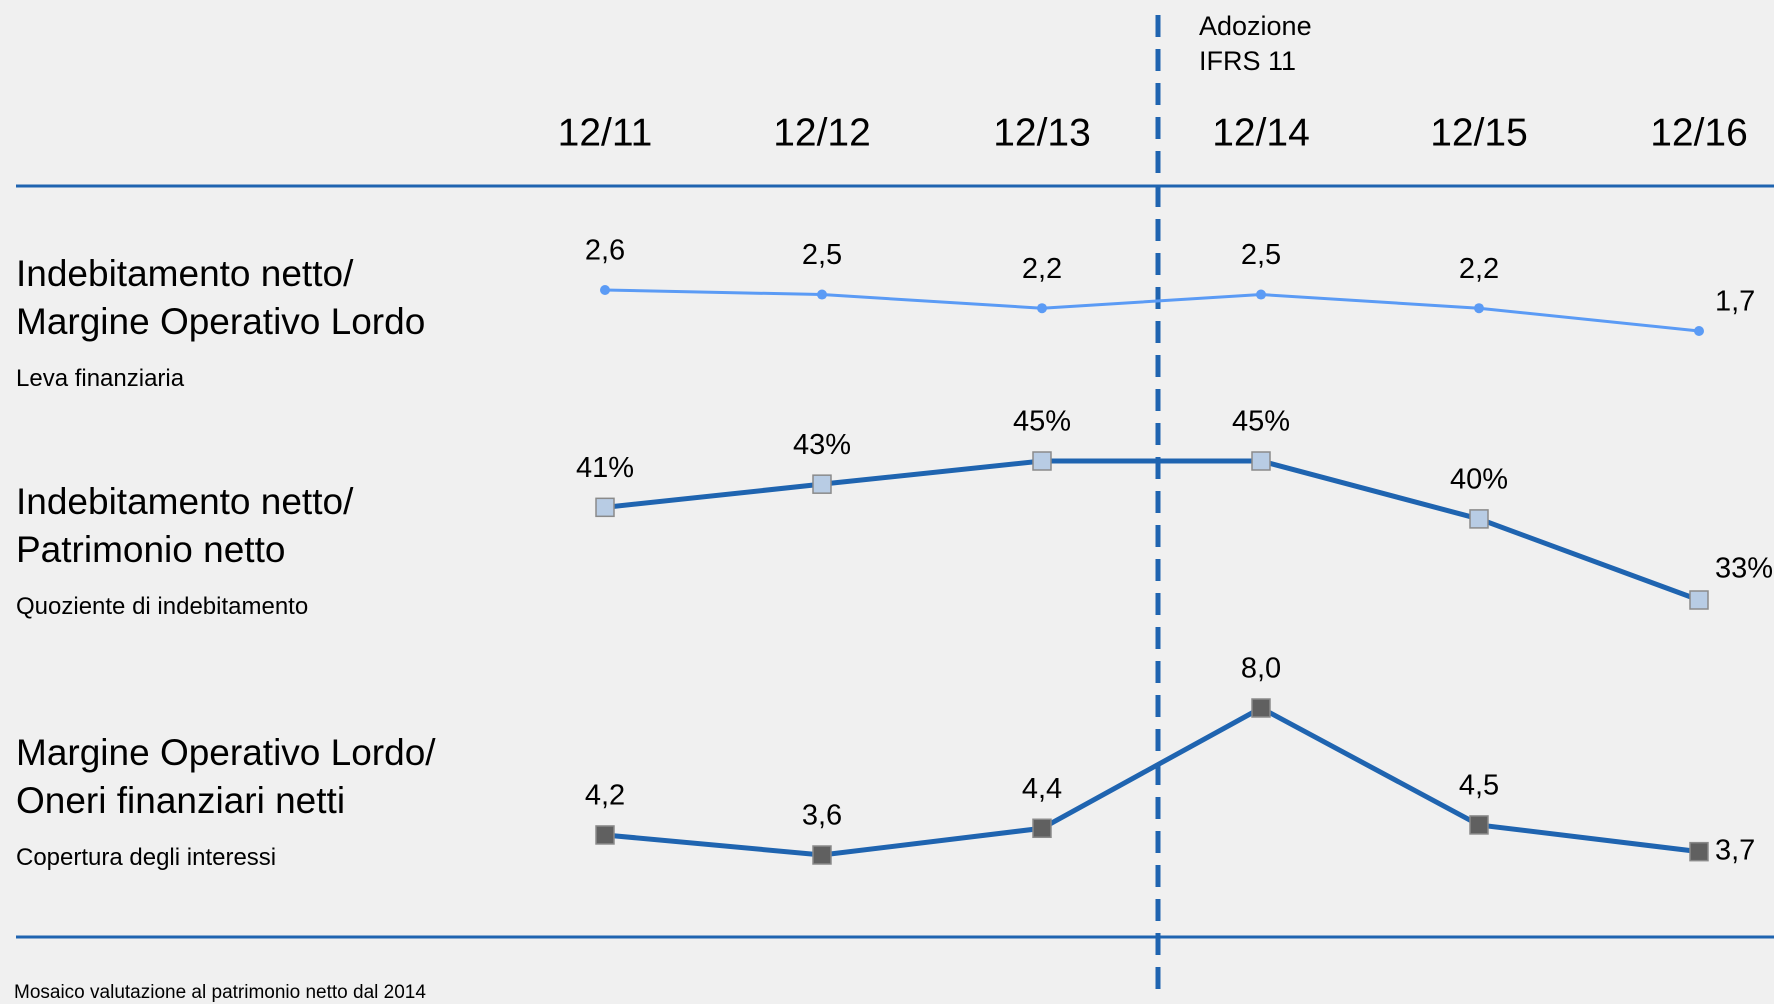  I want to click on value-label: 40%, so click(1479, 480).